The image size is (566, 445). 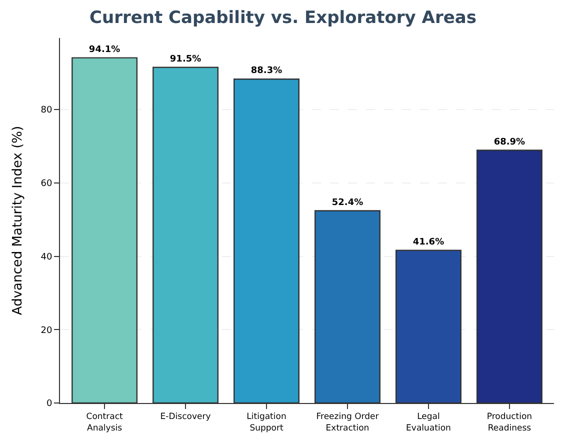 I want to click on y-tick-label: 40, so click(x=46, y=257).